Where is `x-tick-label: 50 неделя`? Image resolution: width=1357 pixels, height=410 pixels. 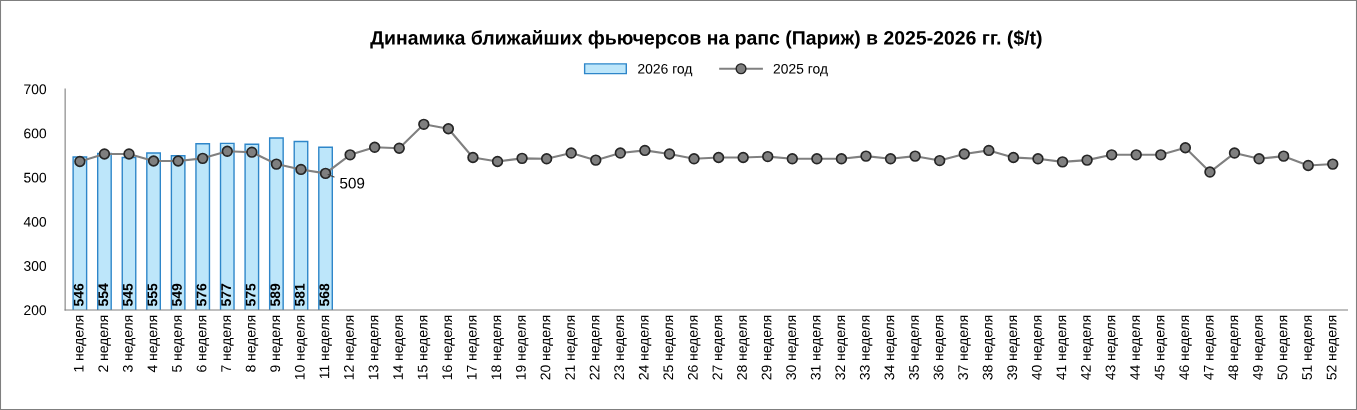 x-tick-label: 50 неделя is located at coordinates (1283, 347).